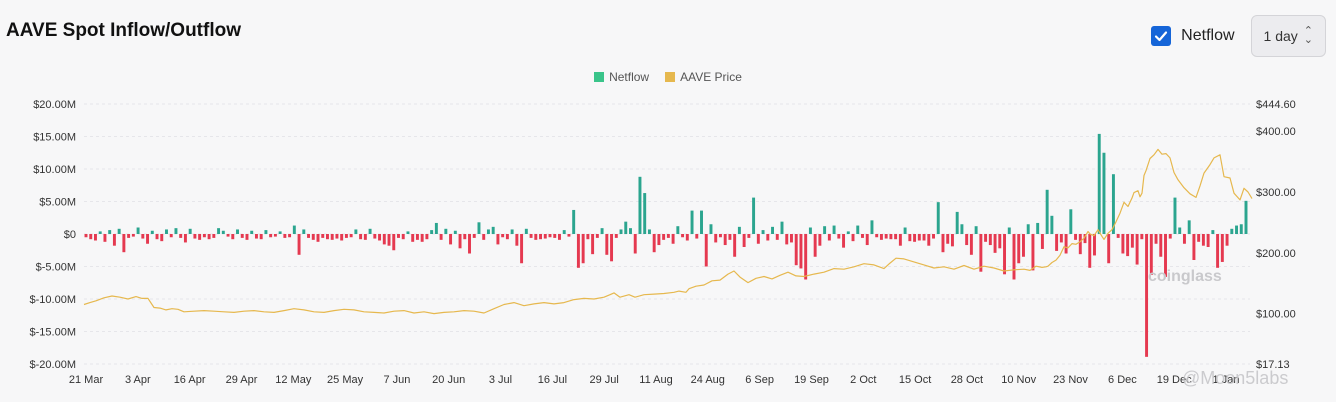 The height and width of the screenshot is (402, 1336). What do you see at coordinates (1235, 378) in the screenshot?
I see `watermark-handle: @Moon5labs` at bounding box center [1235, 378].